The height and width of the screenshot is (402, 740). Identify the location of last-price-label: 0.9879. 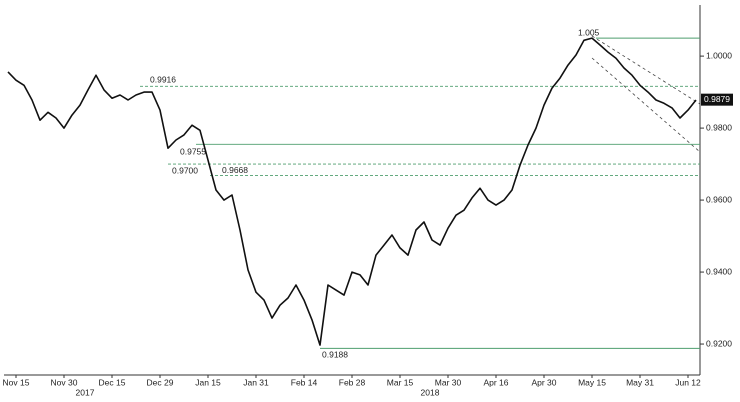
(717, 99).